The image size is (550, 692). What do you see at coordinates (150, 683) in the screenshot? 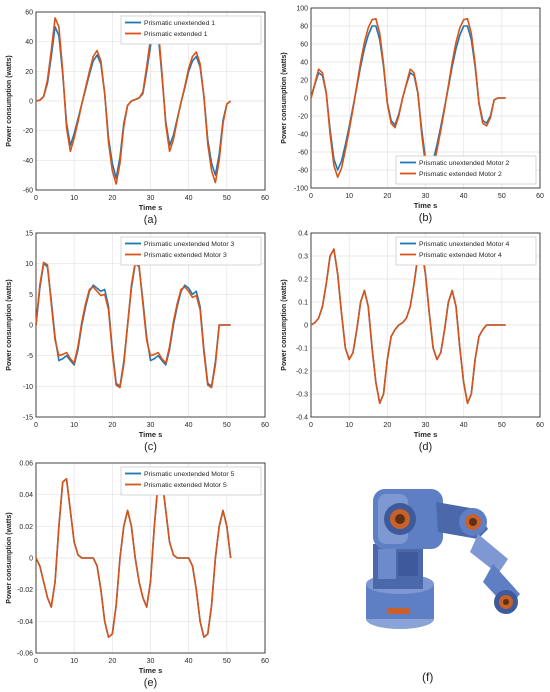
I see `panel-label: (e)` at bounding box center [150, 683].